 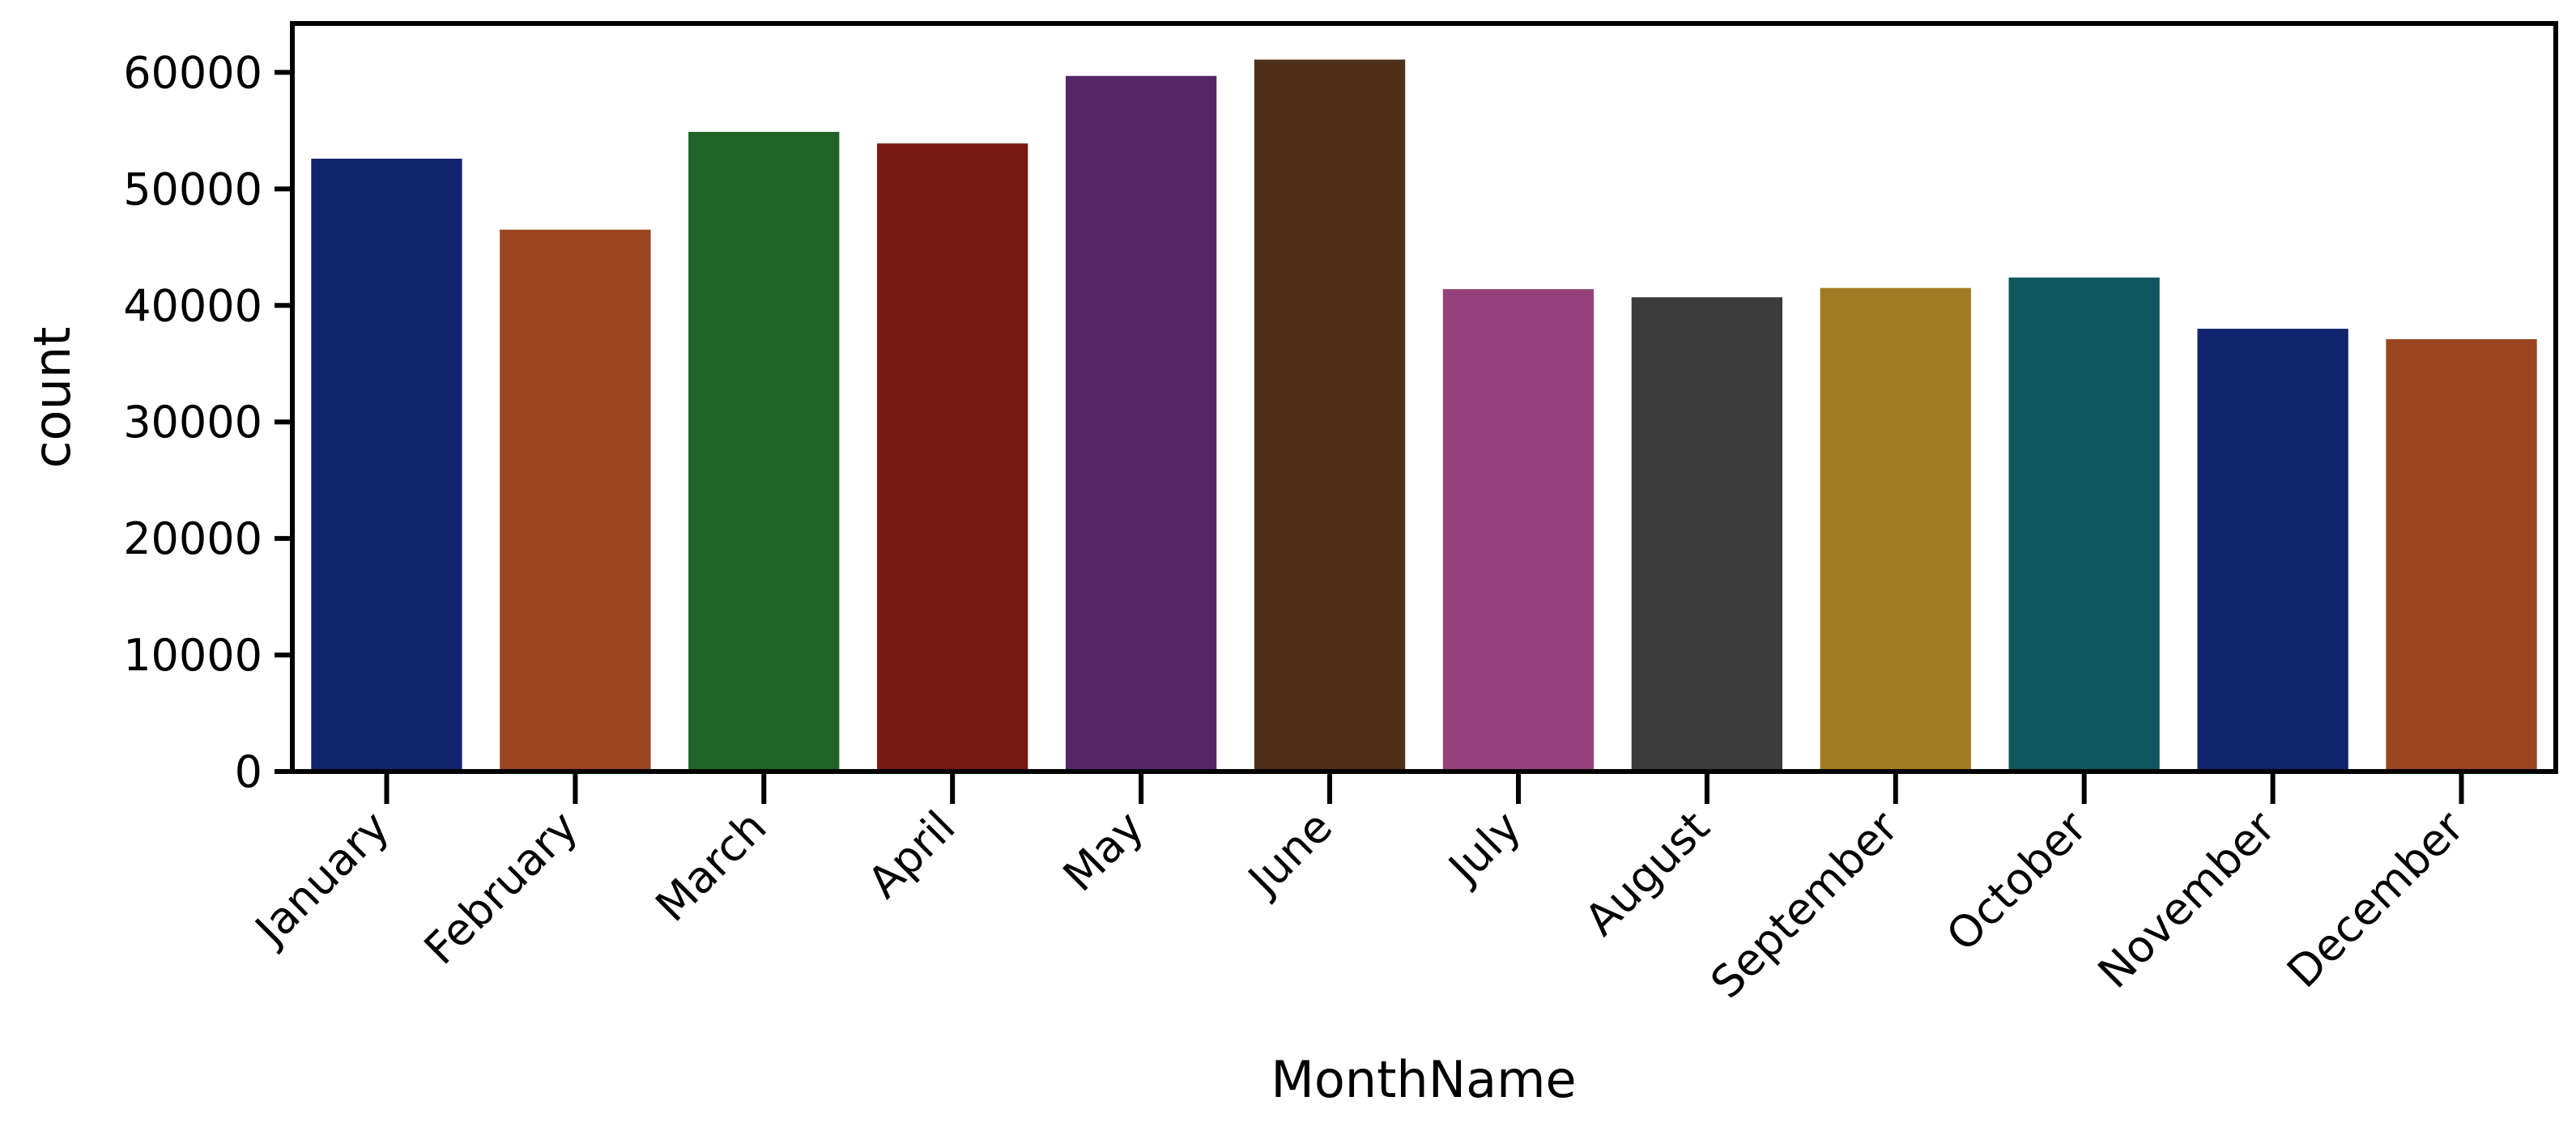 I want to click on bar-december, so click(x=2461, y=555).